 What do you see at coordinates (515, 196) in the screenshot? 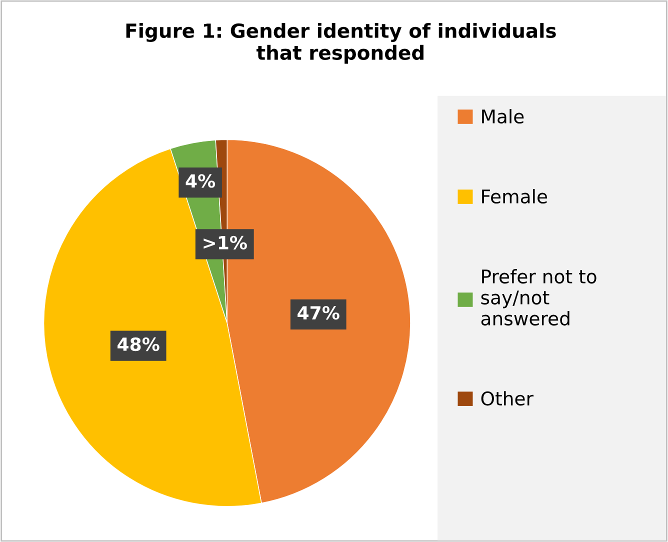
I see `legend-label: Female` at bounding box center [515, 196].